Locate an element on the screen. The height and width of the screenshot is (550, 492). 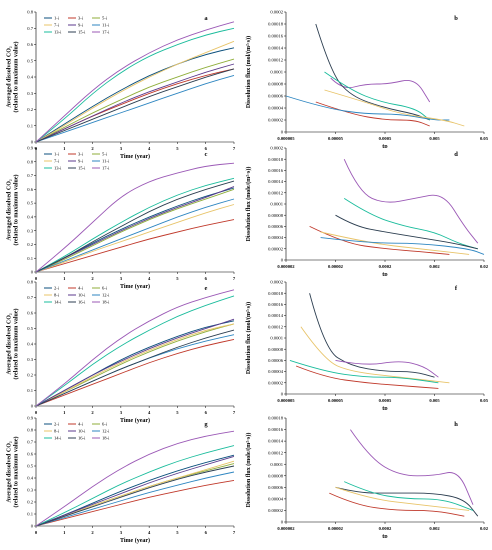
panel-letter: b is located at coordinates (456, 18).